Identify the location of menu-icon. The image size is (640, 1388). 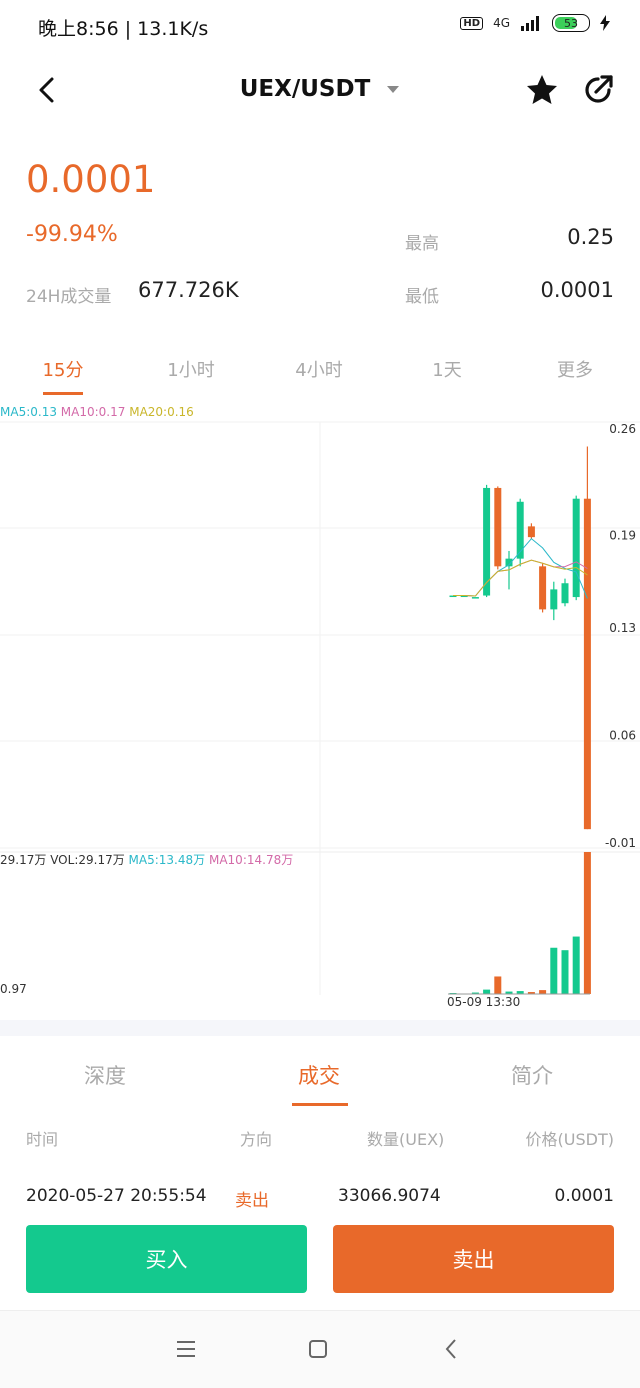
(186, 1349).